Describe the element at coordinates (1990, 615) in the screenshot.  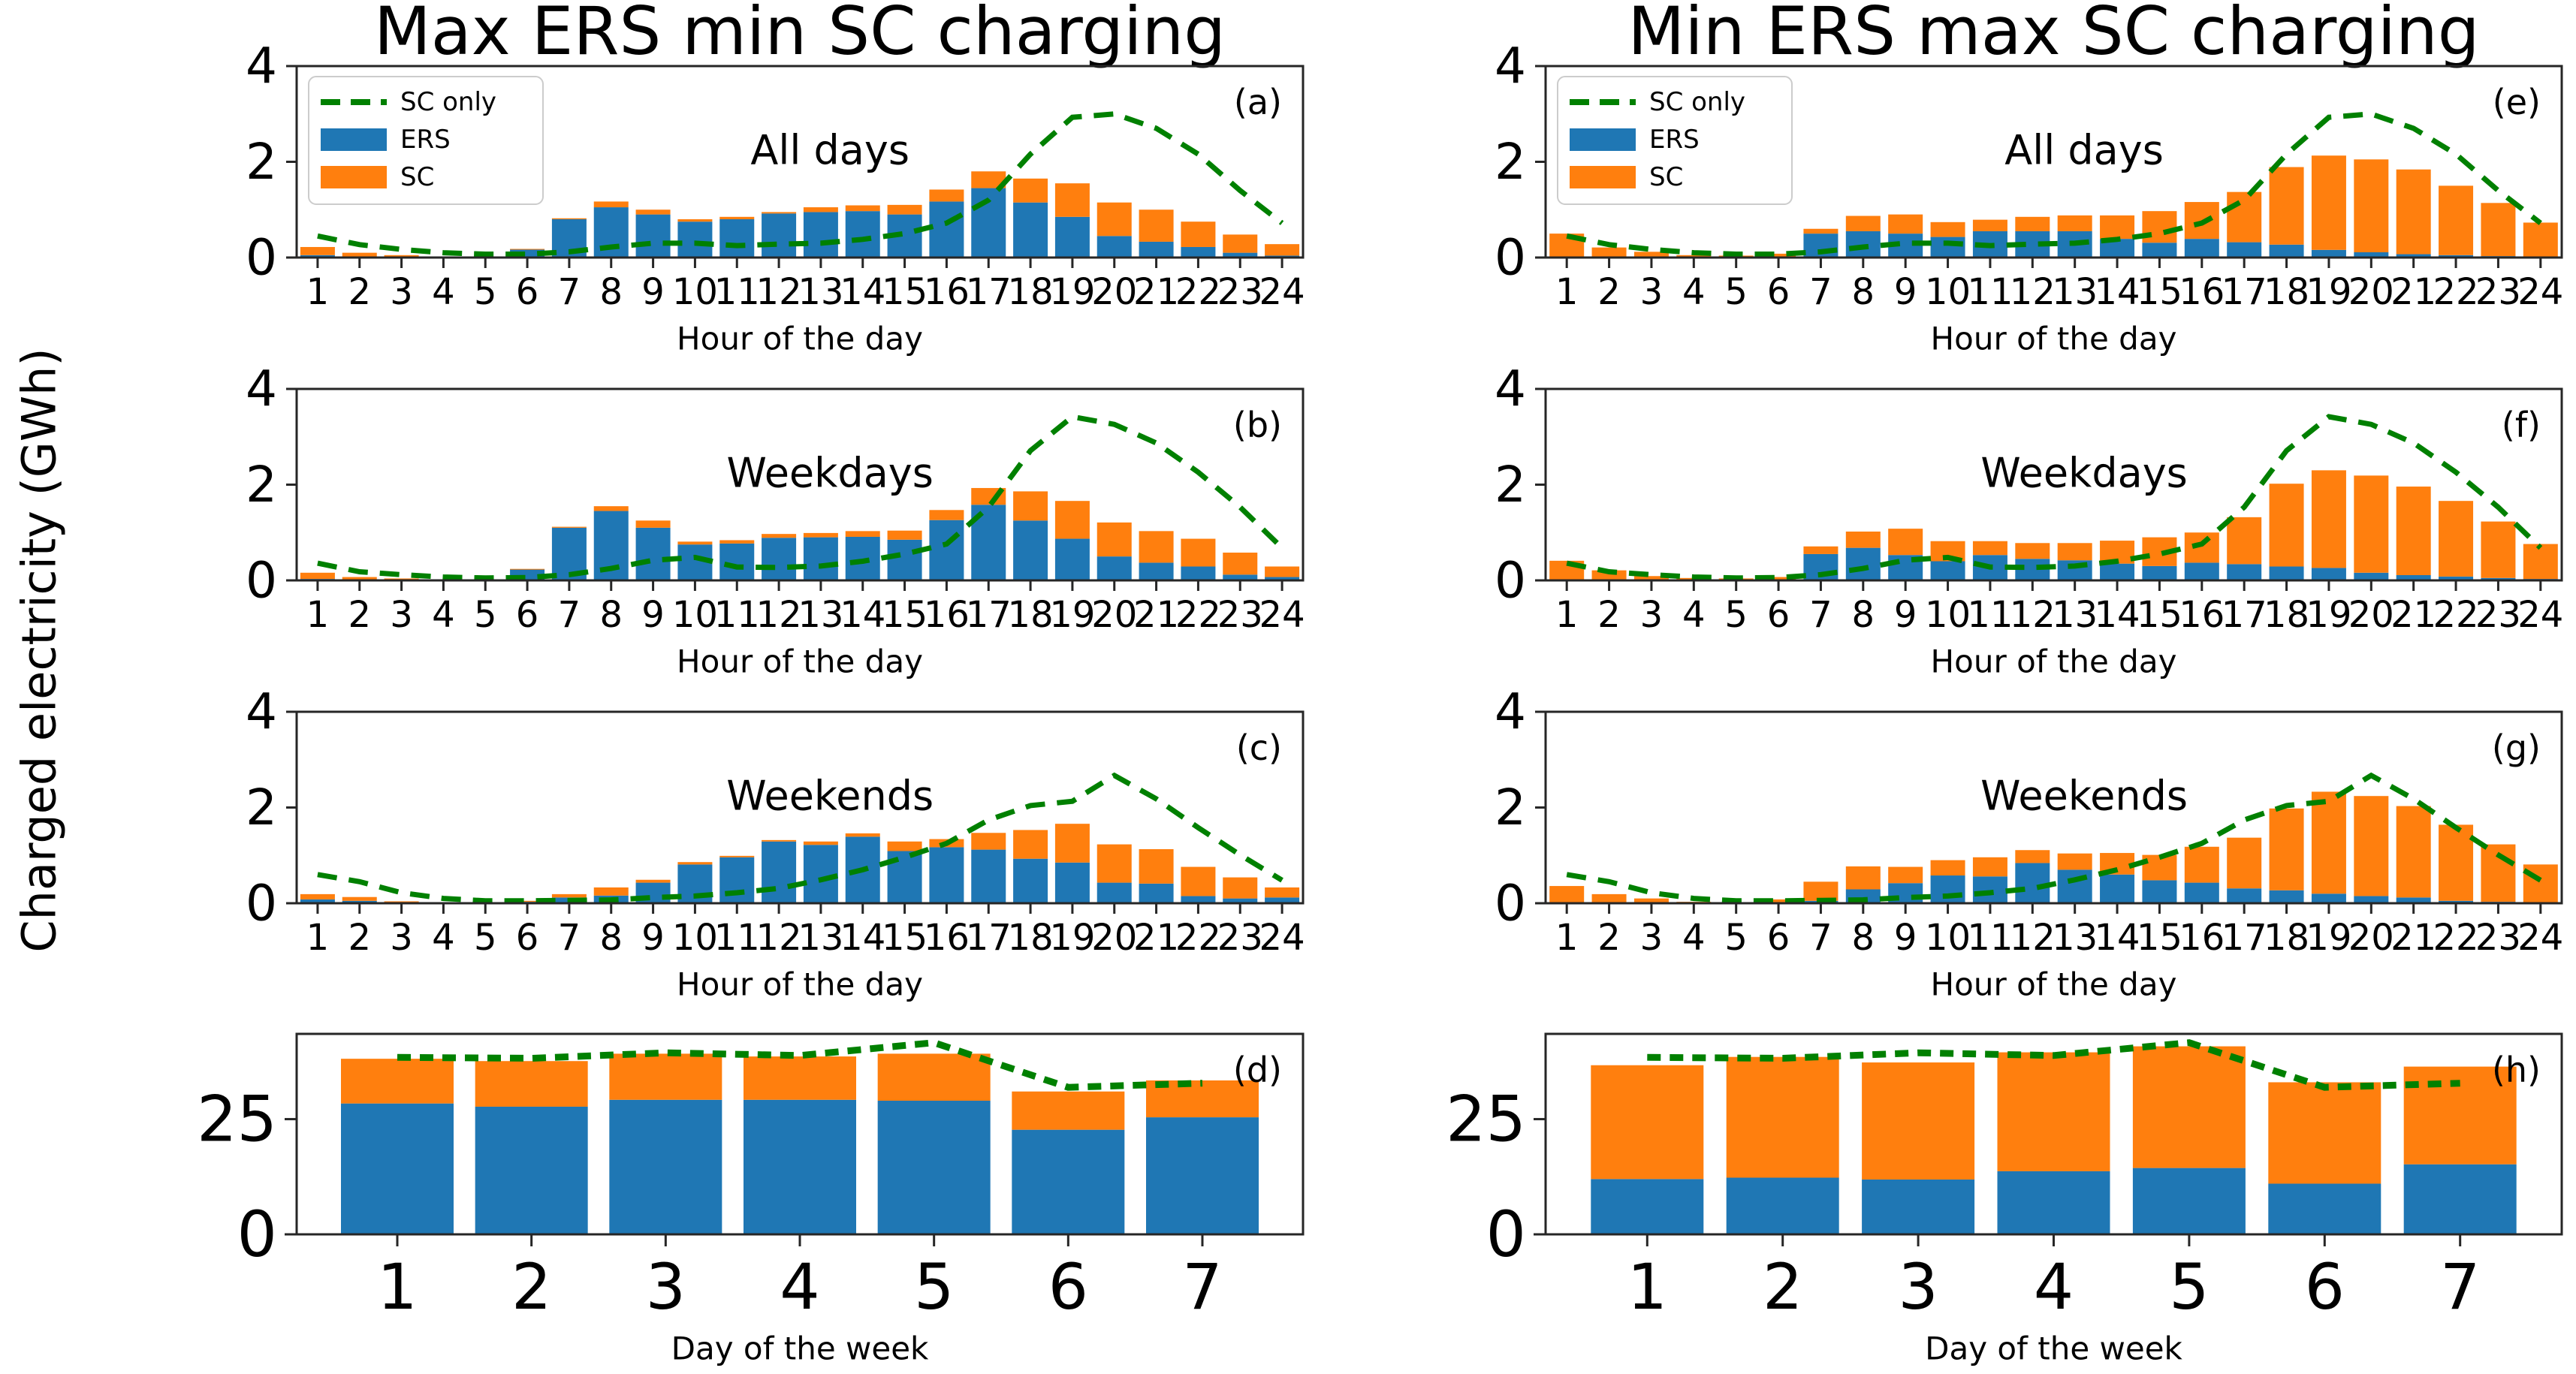
I see `x-tick-label: 11` at that location.